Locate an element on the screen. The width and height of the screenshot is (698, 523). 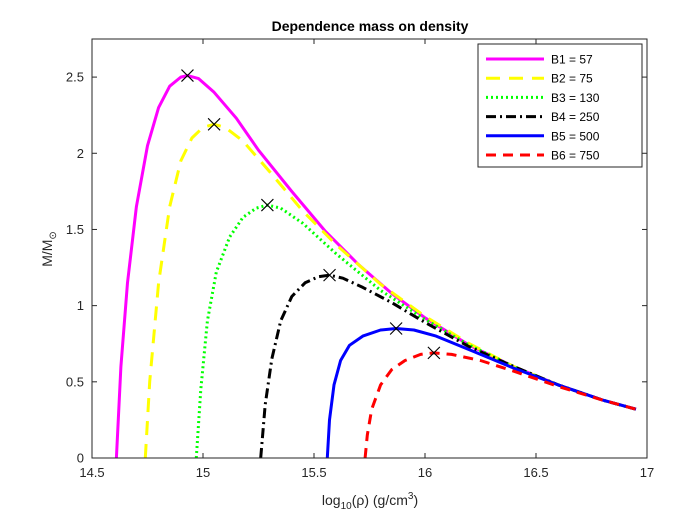
y-axis-label: M/M⊙ is located at coordinates (49, 249).